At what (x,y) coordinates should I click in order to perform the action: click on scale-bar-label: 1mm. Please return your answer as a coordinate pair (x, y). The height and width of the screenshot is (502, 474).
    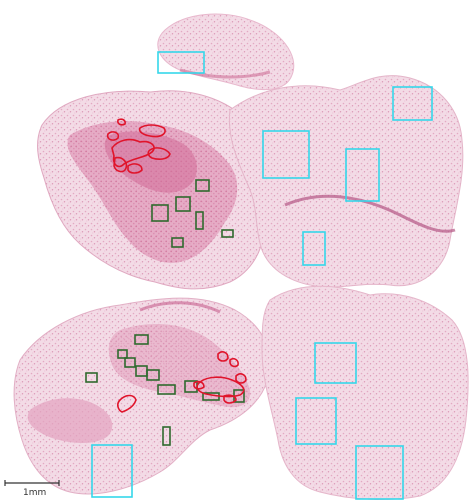
    Looking at the image, I should click on (34, 493).